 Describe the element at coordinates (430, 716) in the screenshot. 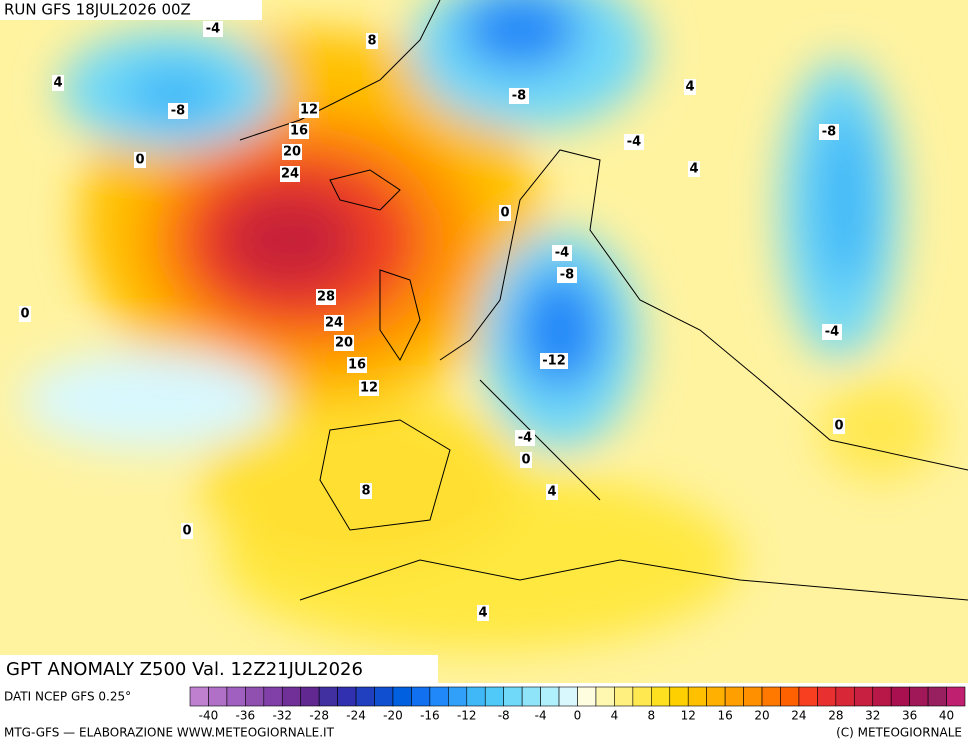

I see `colorbar-tick-label: -16` at that location.